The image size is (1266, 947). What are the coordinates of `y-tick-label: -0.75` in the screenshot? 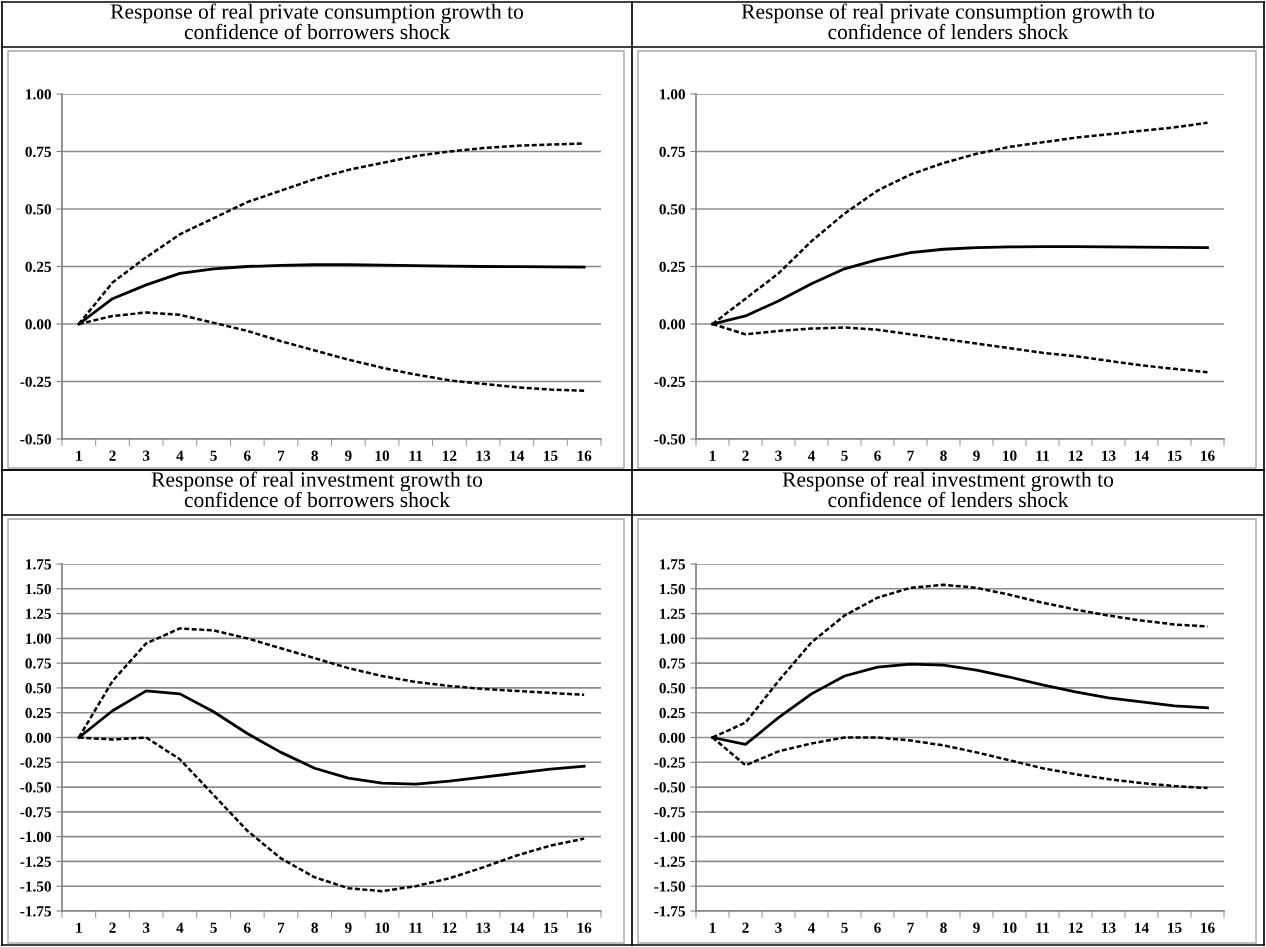 It's located at (670, 812).